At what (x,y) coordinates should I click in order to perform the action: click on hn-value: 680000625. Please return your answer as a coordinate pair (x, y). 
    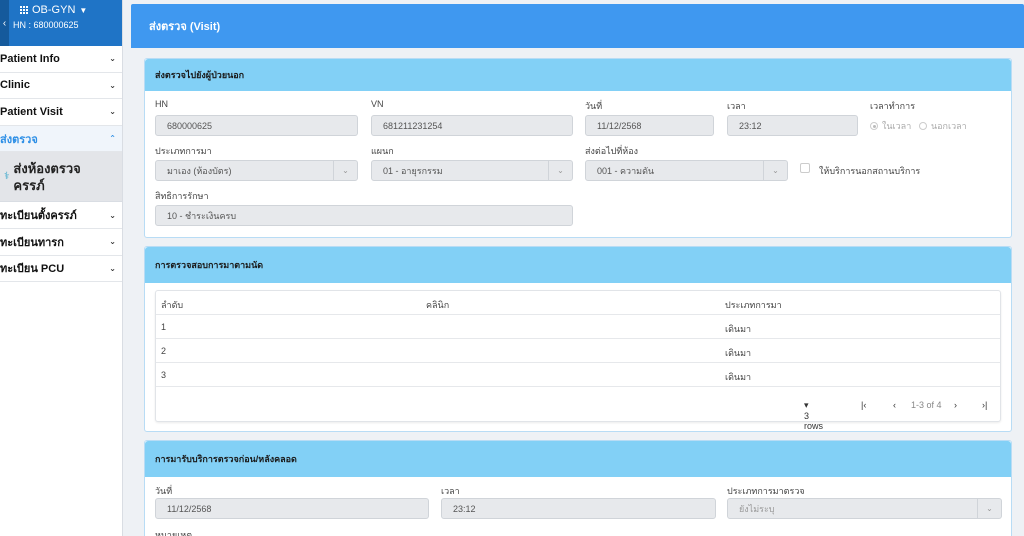
    Looking at the image, I should click on (190, 125).